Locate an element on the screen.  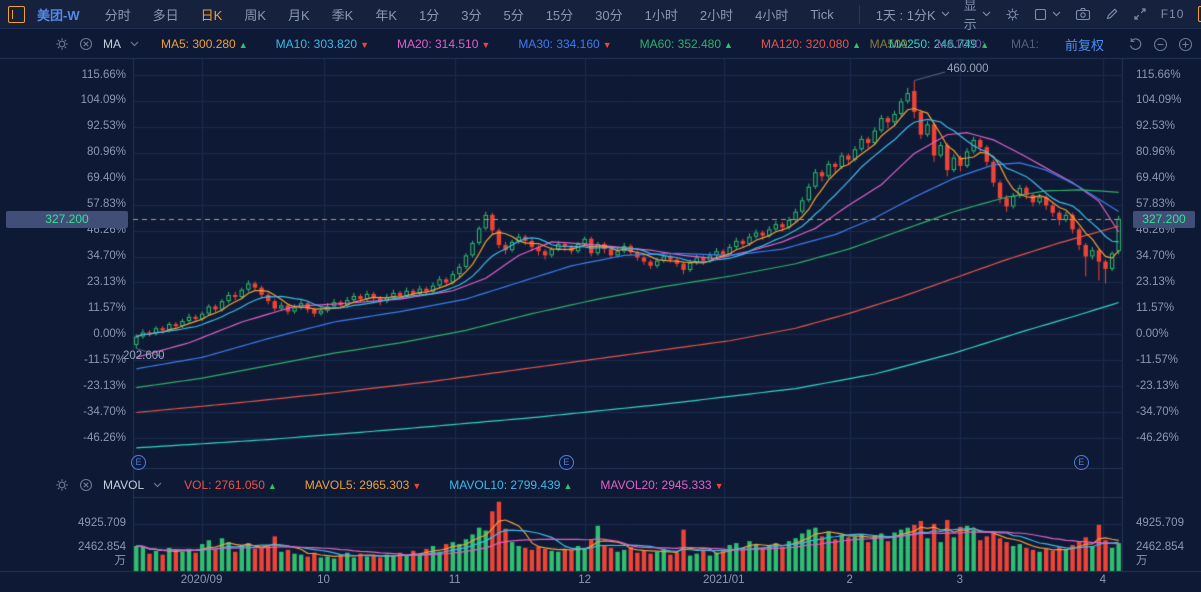
volume-axis-label-left: 4925.709 is located at coordinates (102, 523).